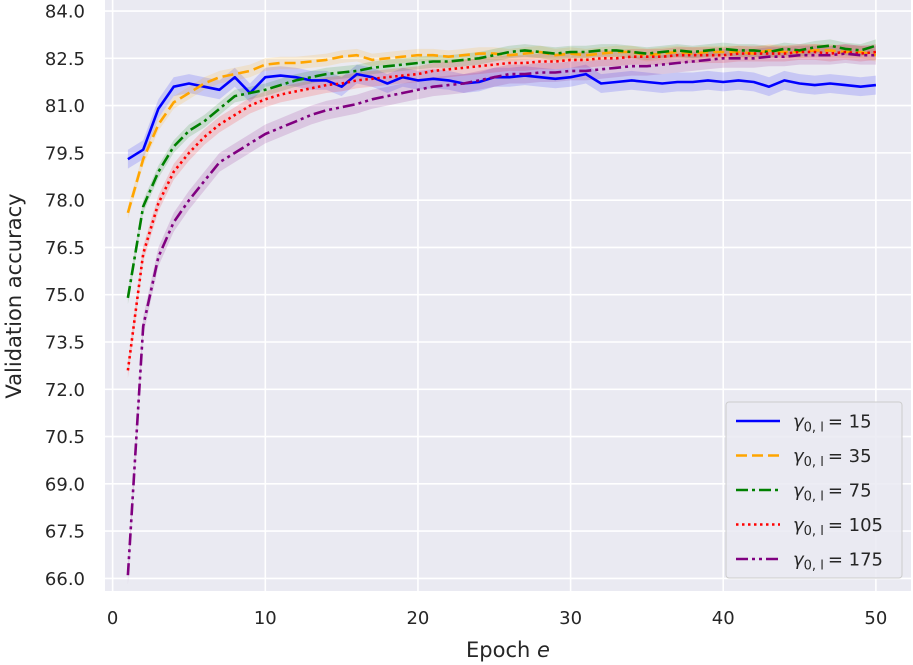 The width and height of the screenshot is (913, 665). Describe the element at coordinates (832, 493) in the screenshot. I see `legend-label: γ0, l = 75` at that location.